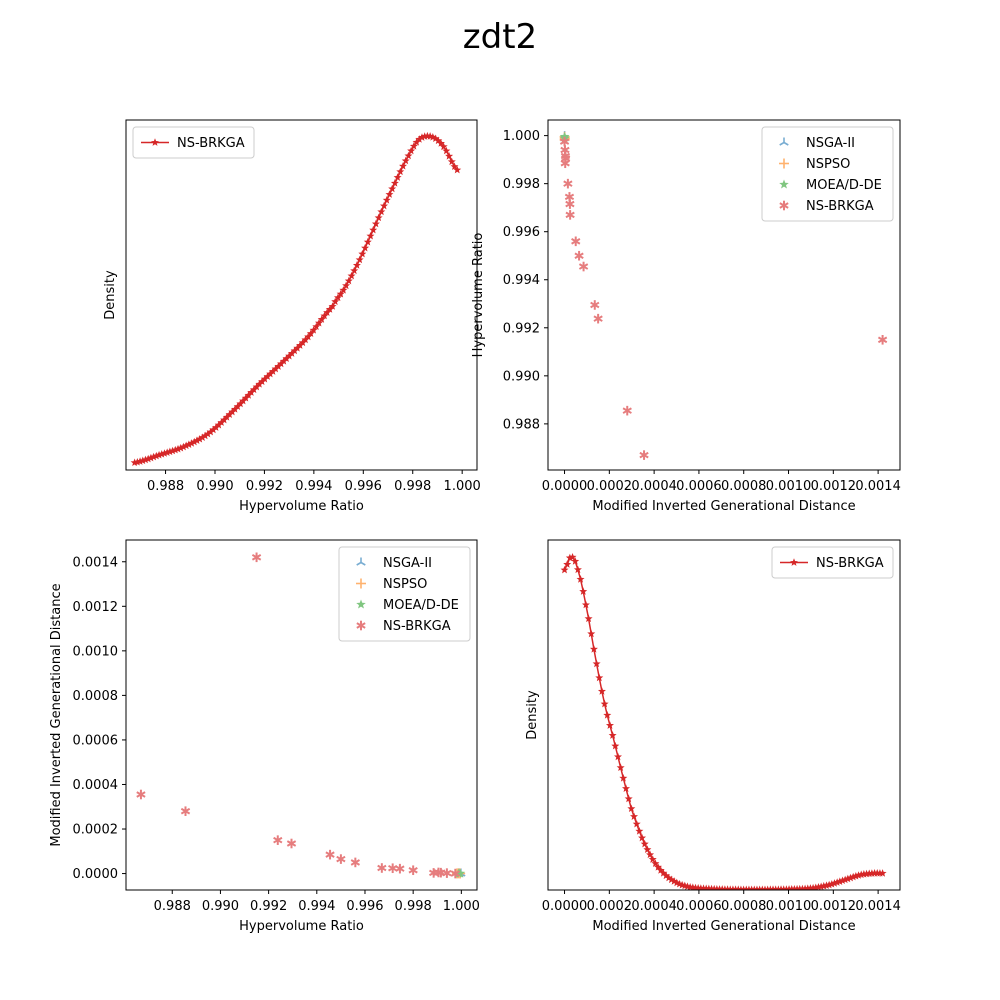 Image resolution: width=1000 pixels, height=1000 pixels. What do you see at coordinates (165, 486) in the screenshot?
I see `x-tick-label: 0.988` at bounding box center [165, 486].